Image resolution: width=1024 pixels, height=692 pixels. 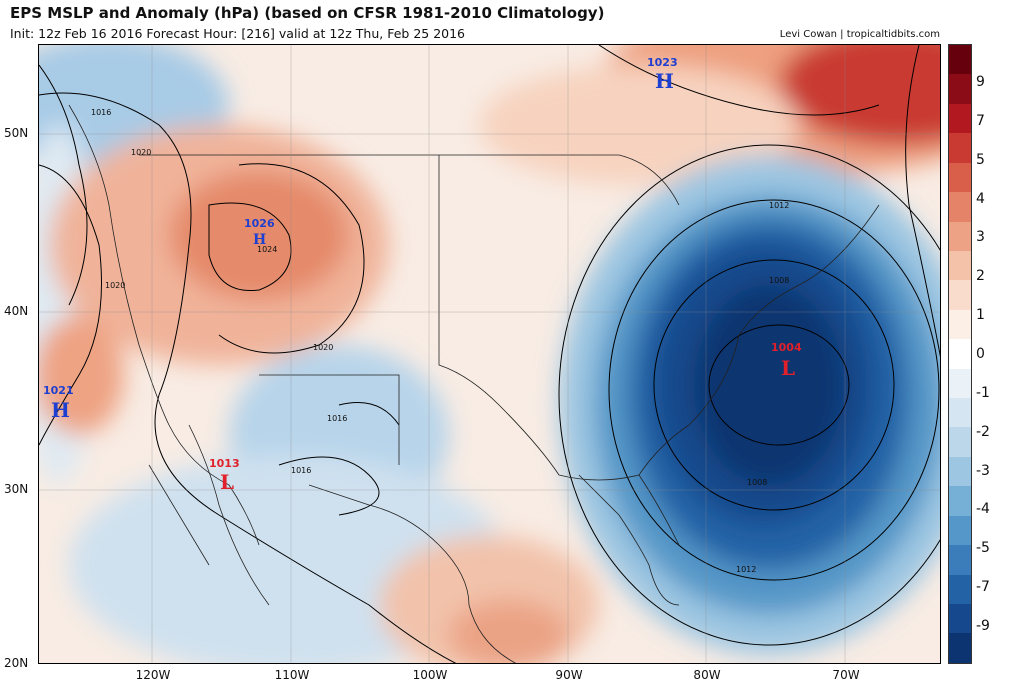 What do you see at coordinates (58, 390) in the screenshot?
I see `high-center-value: 1021` at bounding box center [58, 390].